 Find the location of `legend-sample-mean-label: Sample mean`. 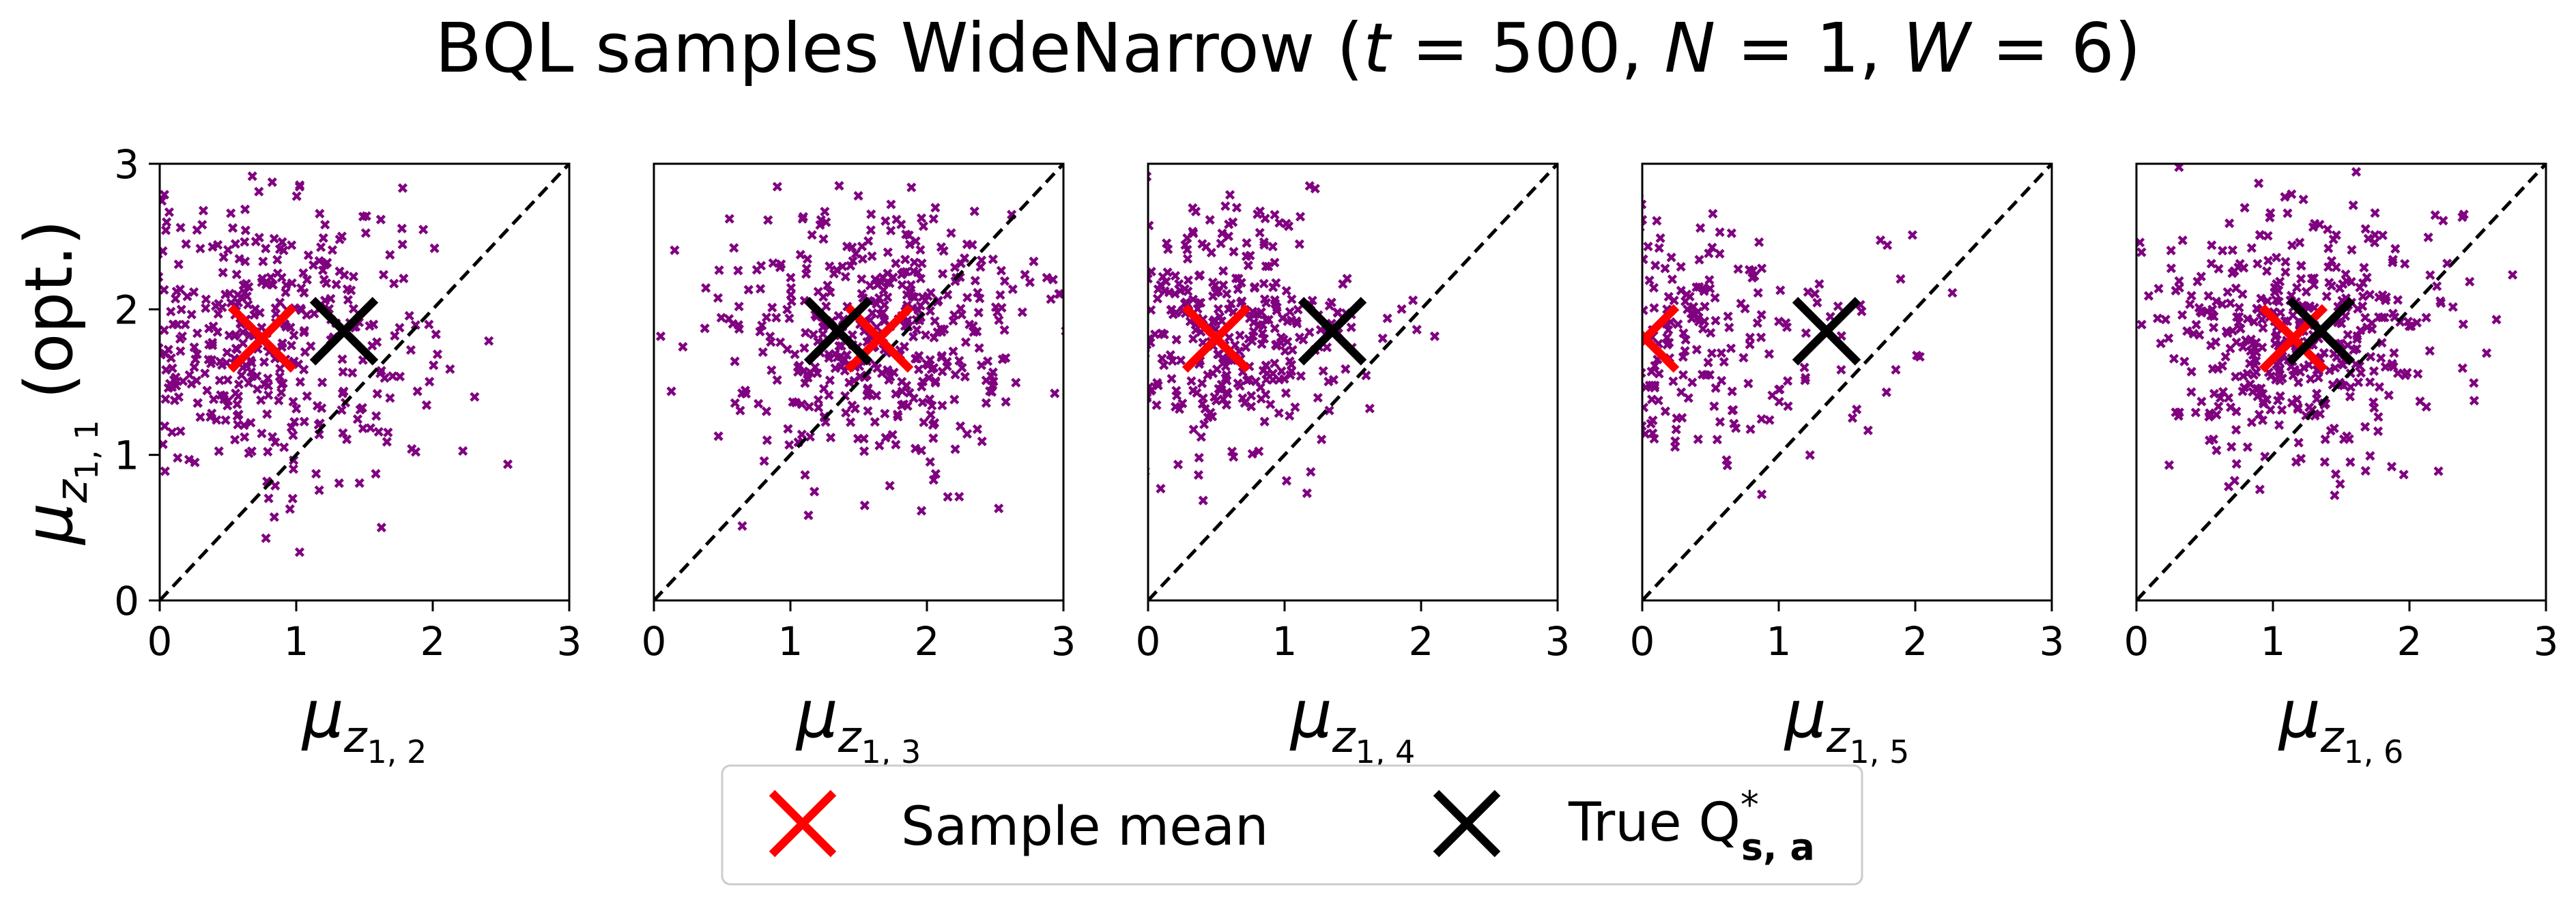

legend-sample-mean-label: Sample mean is located at coordinates (1084, 827).